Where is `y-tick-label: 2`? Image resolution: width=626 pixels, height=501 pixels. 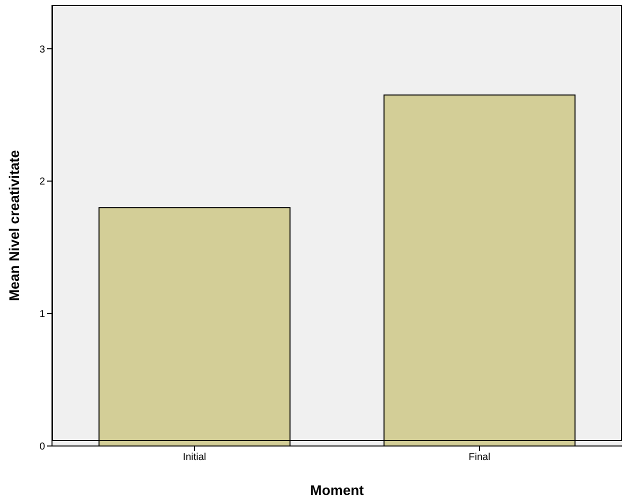
y-tick-label: 2 is located at coordinates (42, 182).